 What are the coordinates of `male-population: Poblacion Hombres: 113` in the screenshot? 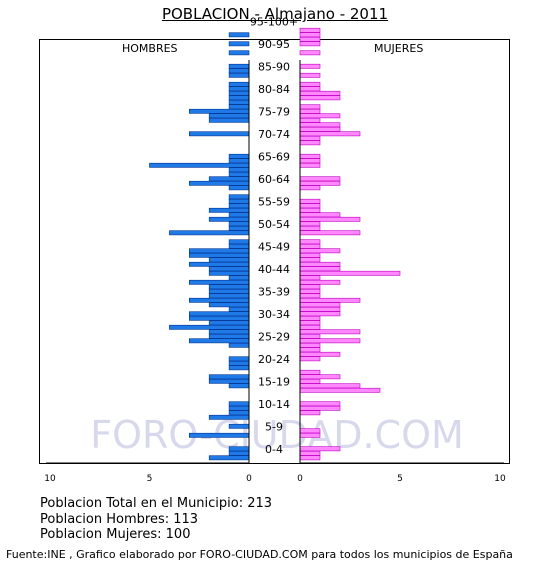 It's located at (119, 519).